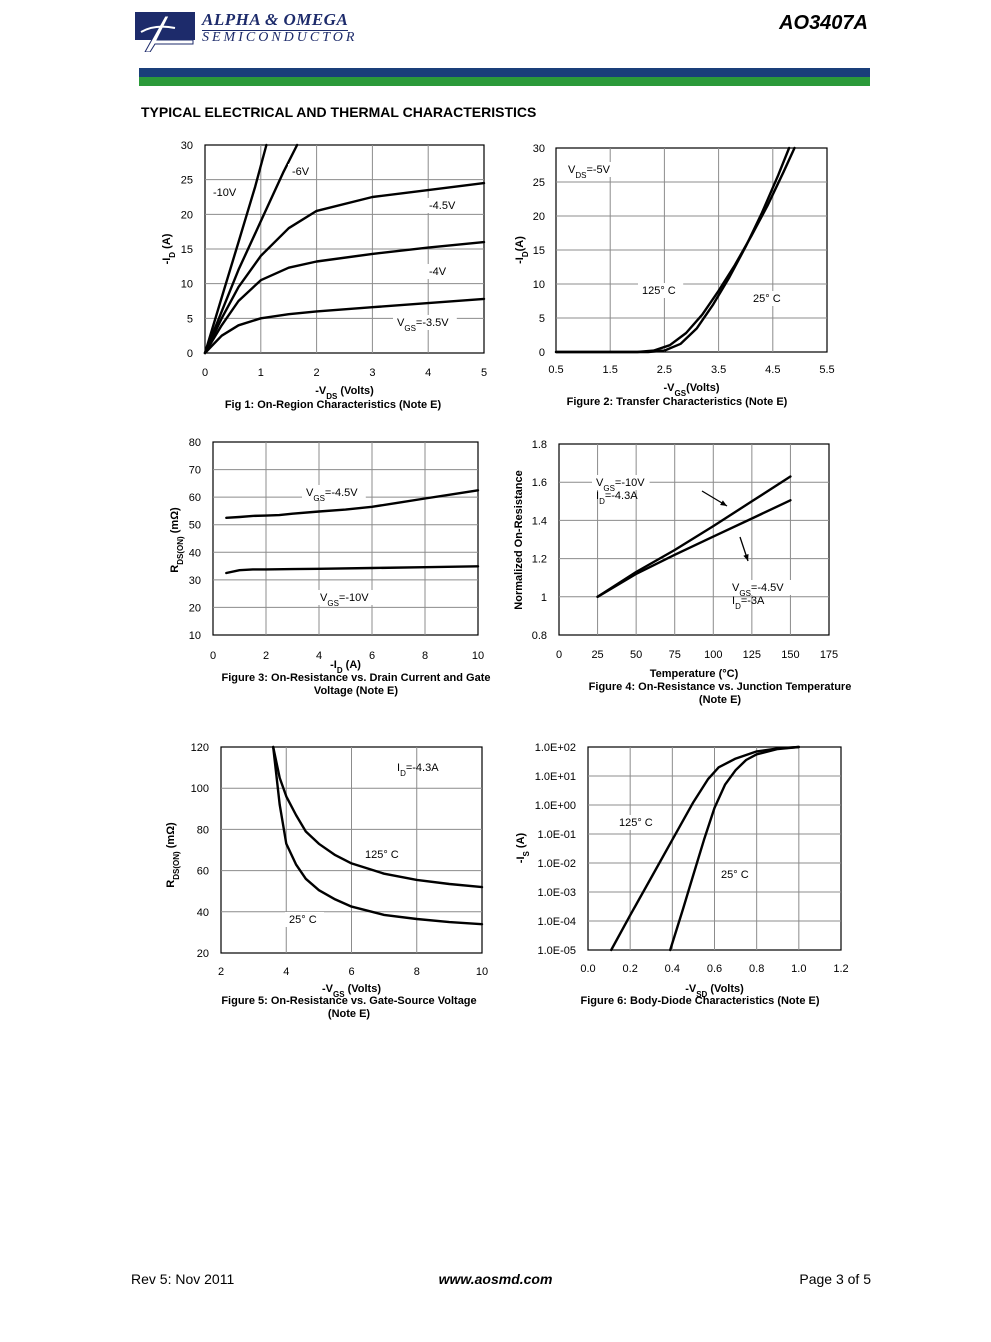 Image resolution: width=991 pixels, height=1342 pixels. I want to click on x-tick-label: 175, so click(829, 655).